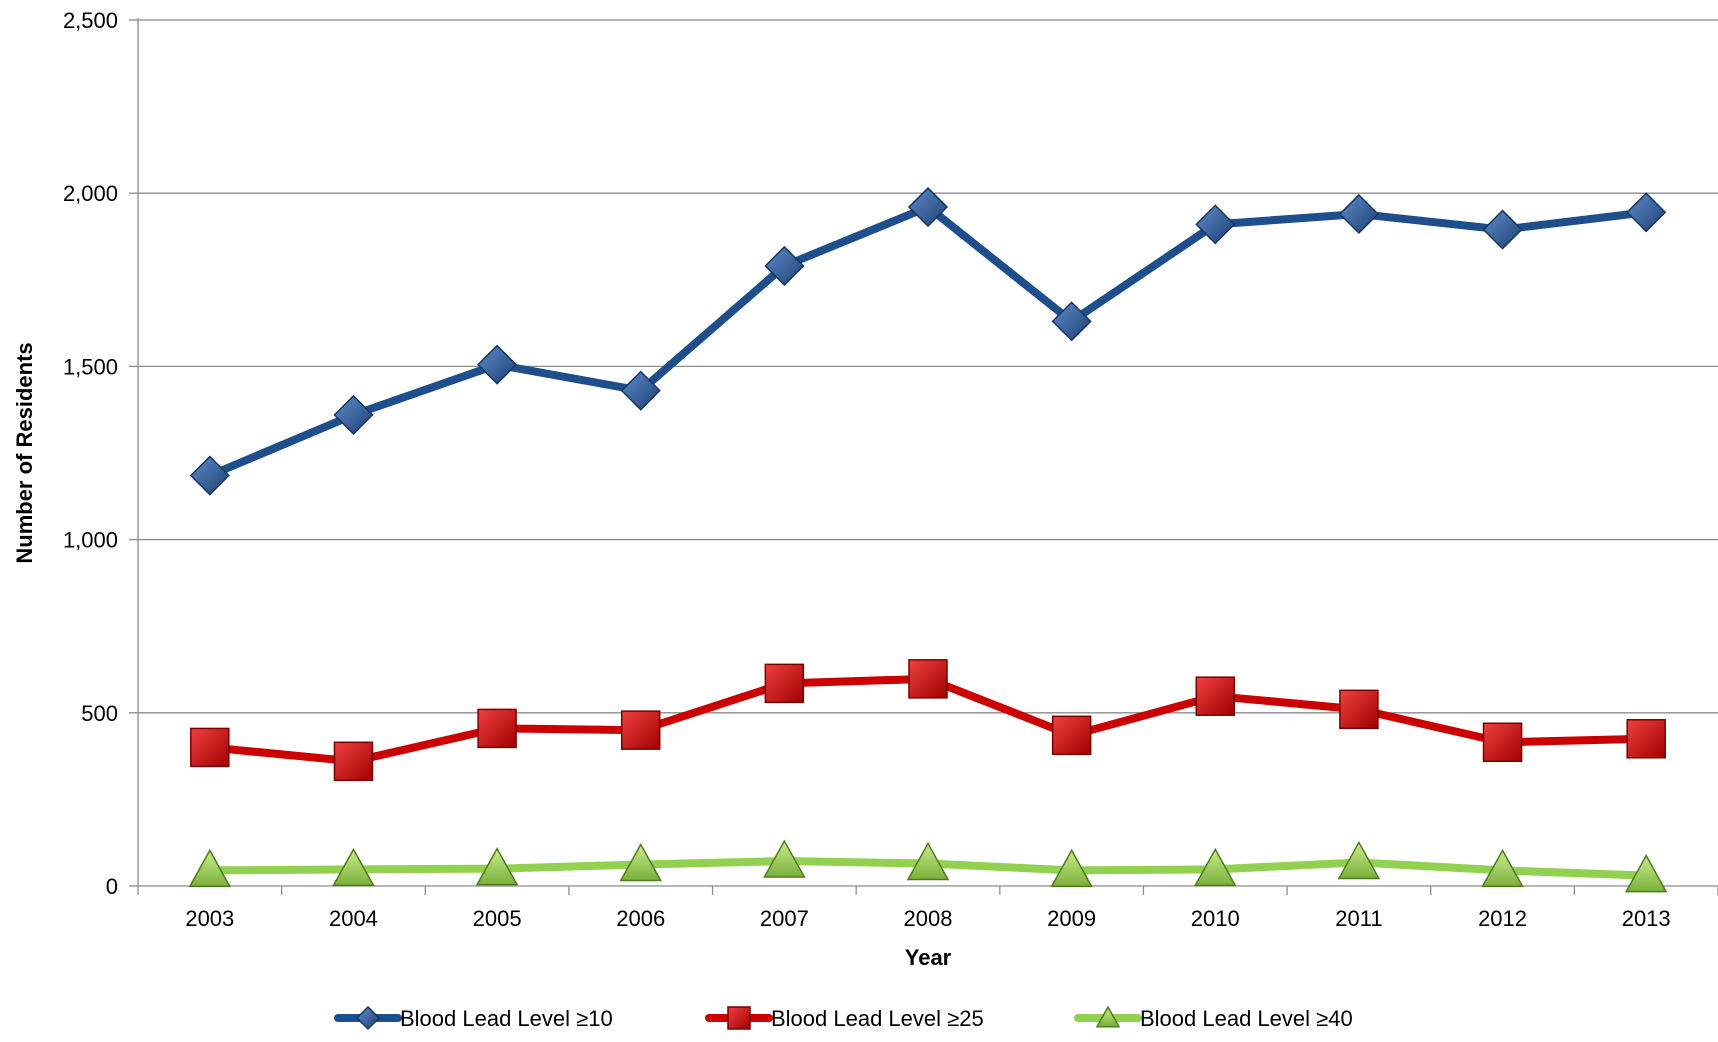 This screenshot has height=1042, width=1718. Describe the element at coordinates (90, 20) in the screenshot. I see `y-tick-label: 2,500` at that location.